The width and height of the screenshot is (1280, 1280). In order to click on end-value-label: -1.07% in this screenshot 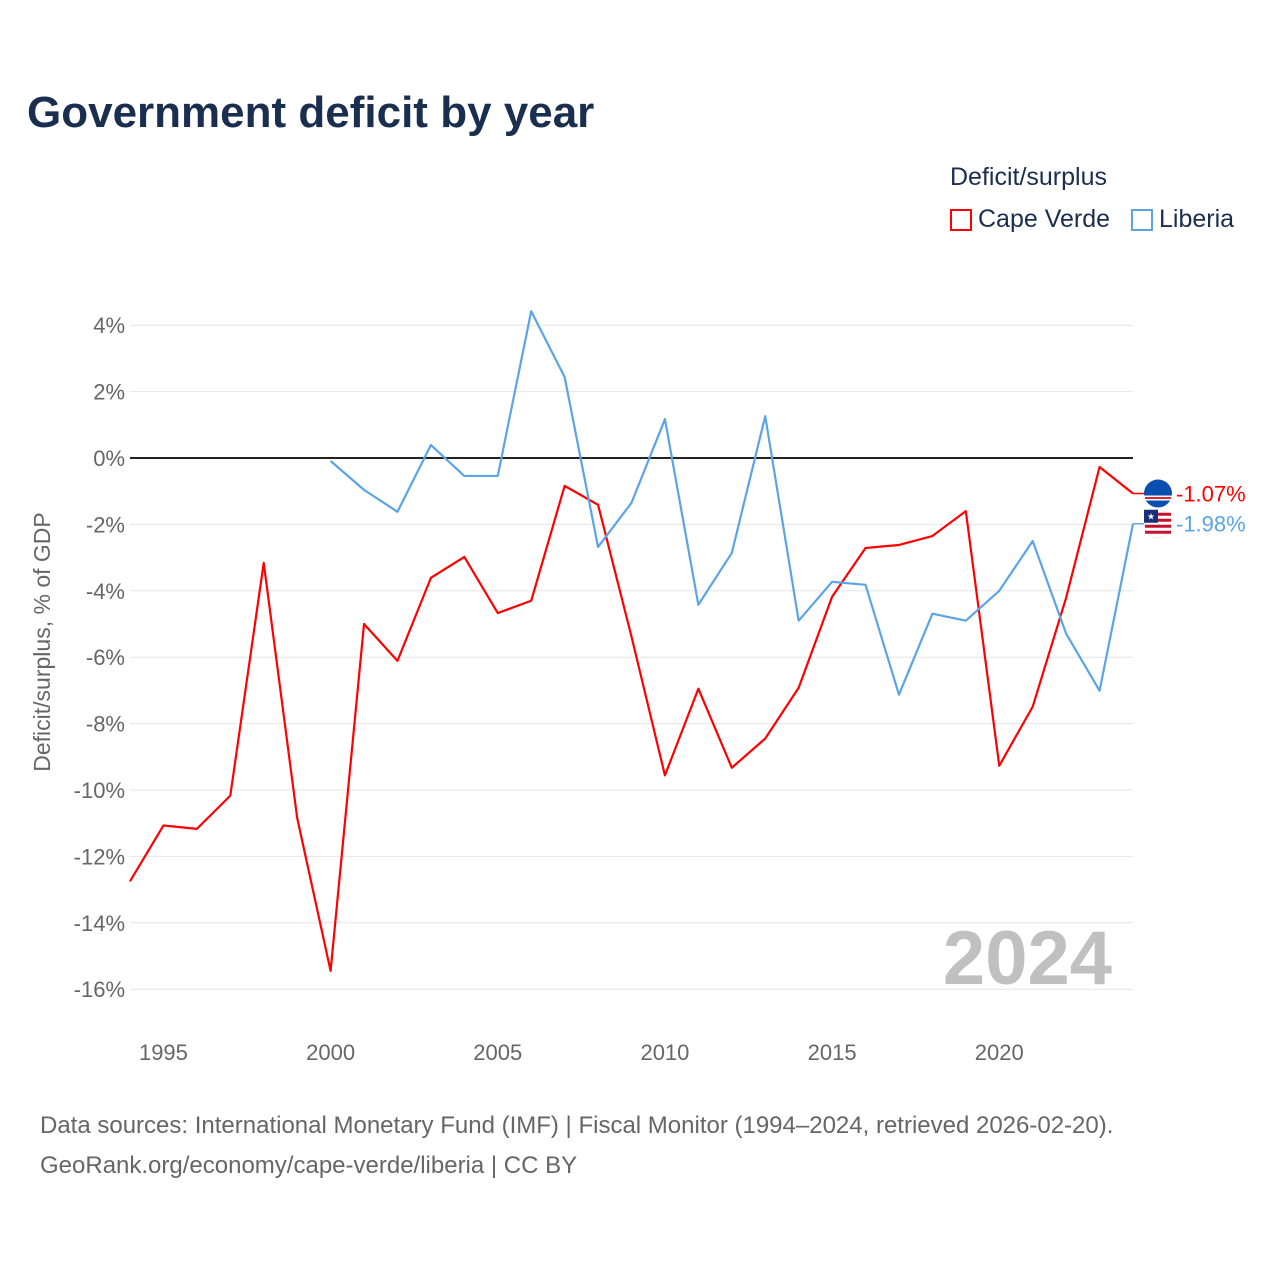, I will do `click(1211, 494)`.